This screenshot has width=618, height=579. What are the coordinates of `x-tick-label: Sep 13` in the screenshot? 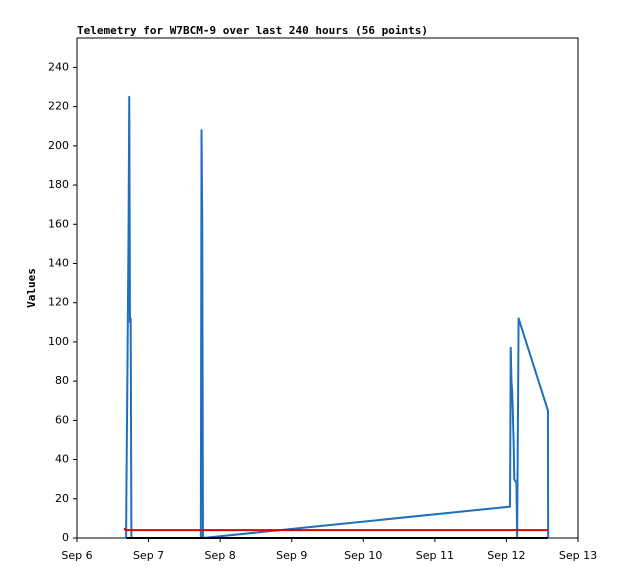 It's located at (578, 555).